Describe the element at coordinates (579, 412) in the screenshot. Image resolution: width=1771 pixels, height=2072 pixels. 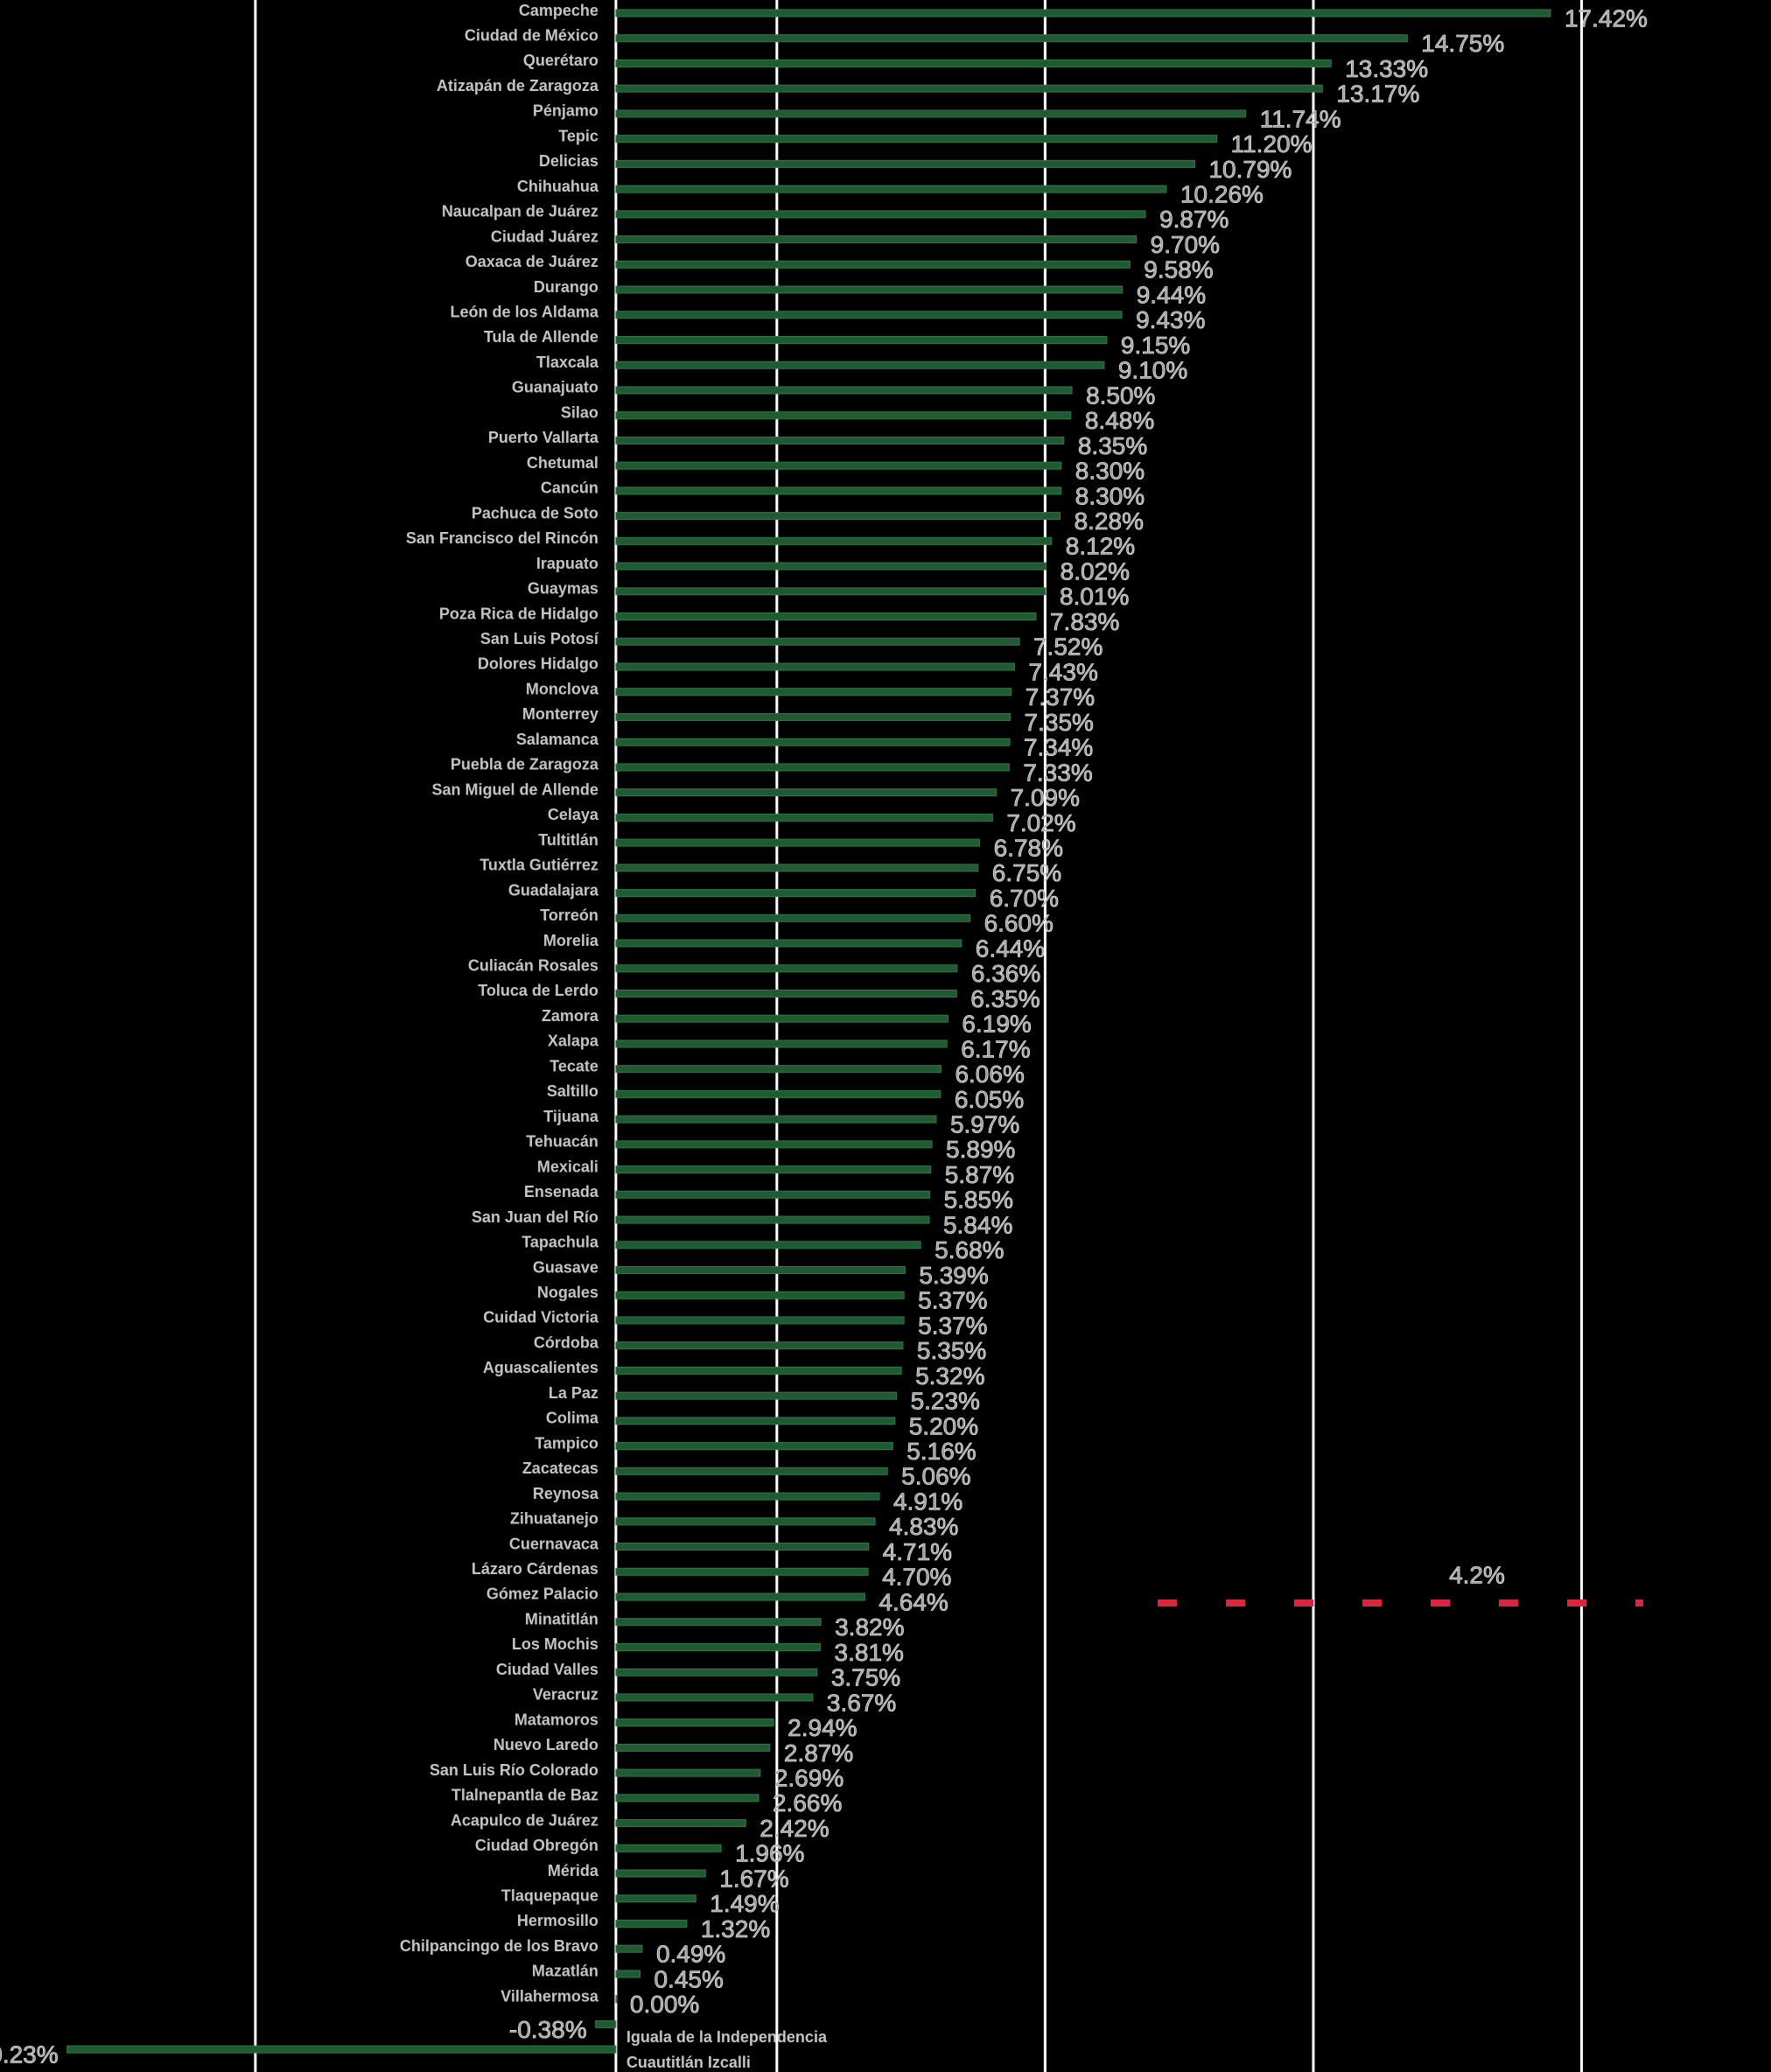
I see `category-label: Silao` at that location.